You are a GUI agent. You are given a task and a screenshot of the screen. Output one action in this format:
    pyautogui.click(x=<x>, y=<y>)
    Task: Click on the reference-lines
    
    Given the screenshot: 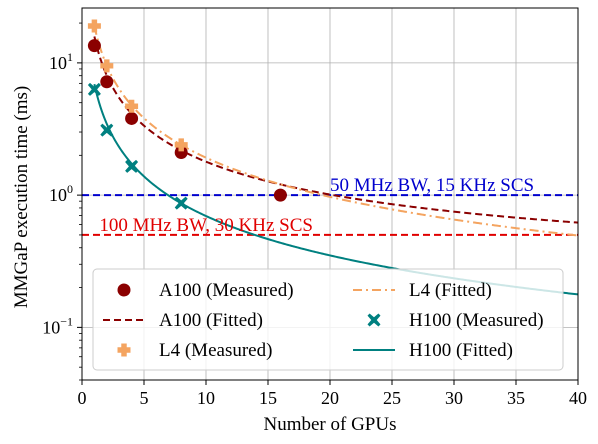 What is the action you would take?
    pyautogui.click(x=330, y=215)
    